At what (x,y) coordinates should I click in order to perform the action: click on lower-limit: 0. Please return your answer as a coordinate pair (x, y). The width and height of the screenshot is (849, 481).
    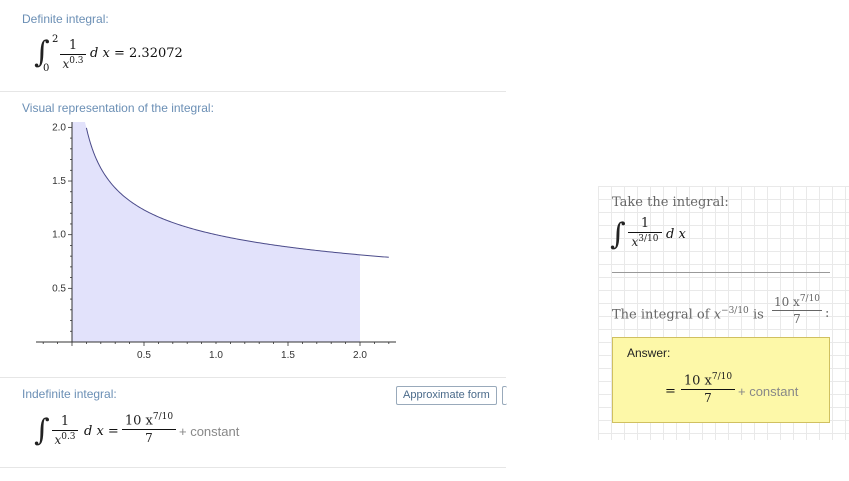
    Looking at the image, I should click on (46, 68).